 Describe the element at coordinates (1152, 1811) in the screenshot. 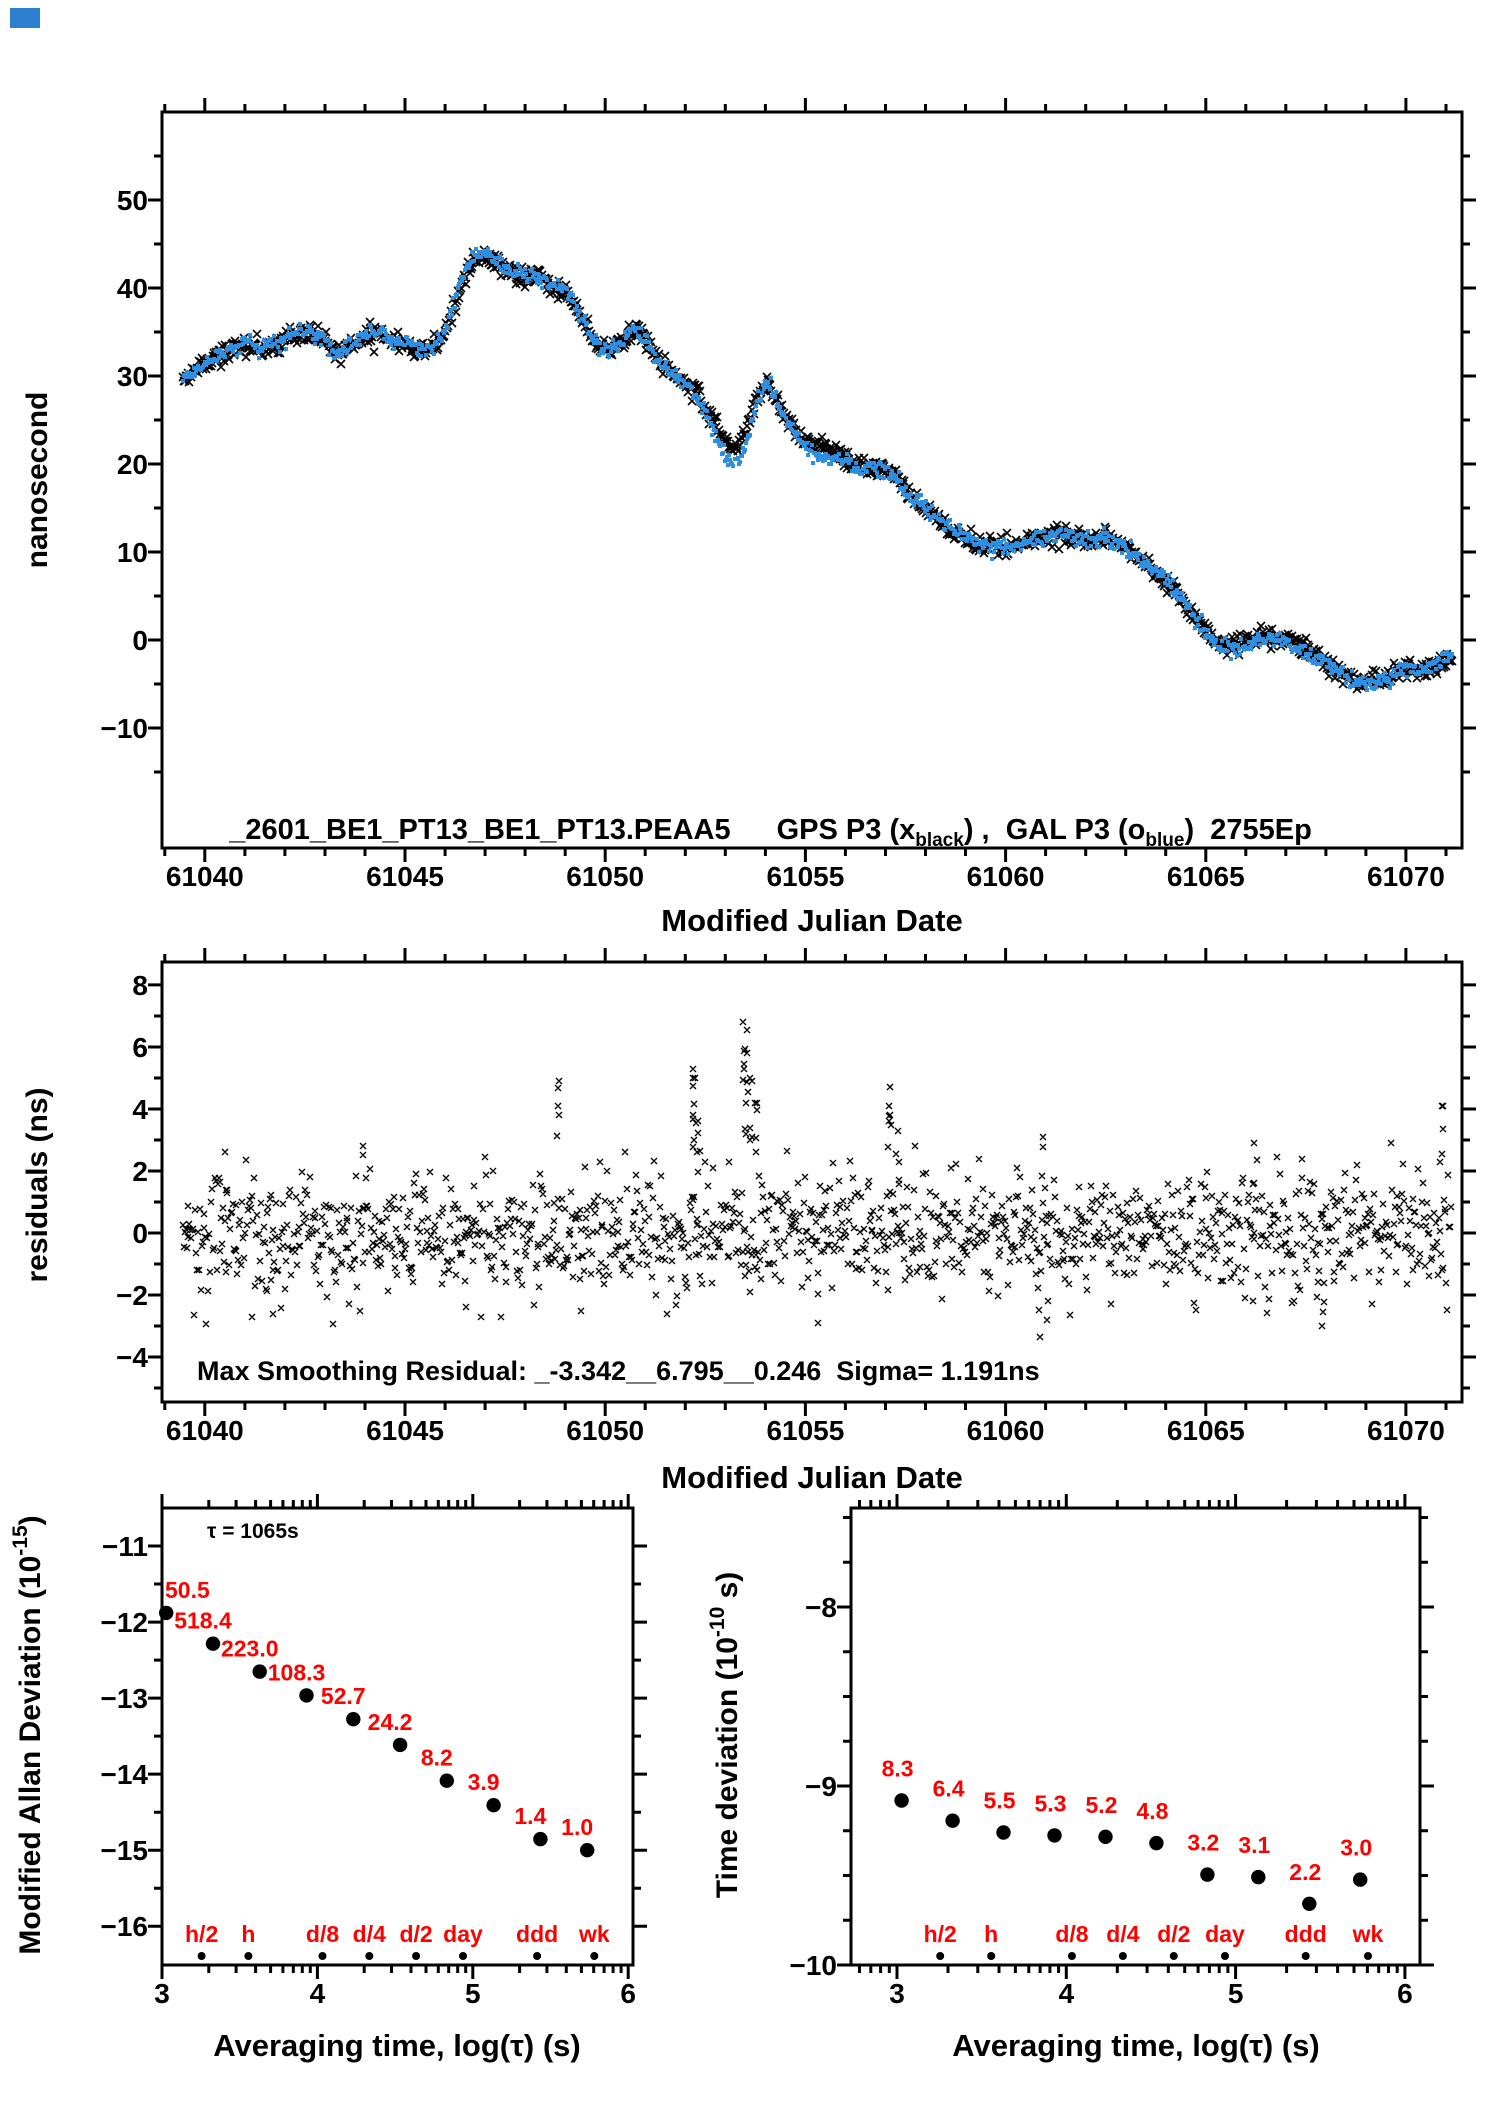

I see `tdev-chart-point-label: 4.8` at that location.